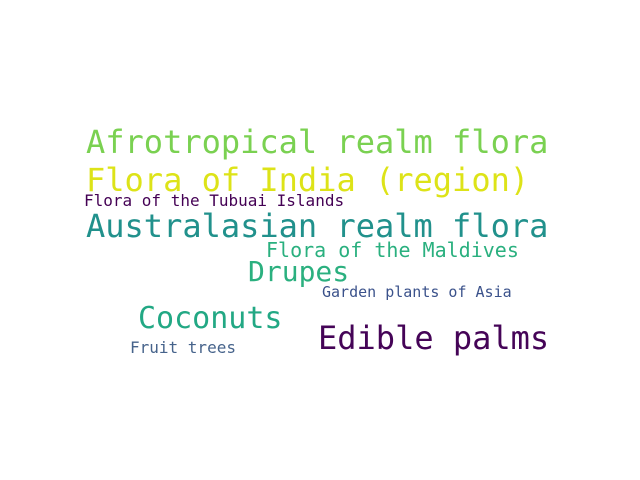 The image size is (640, 480). What do you see at coordinates (183, 347) in the screenshot?
I see `word-fruit-trees: Fruit trees` at bounding box center [183, 347].